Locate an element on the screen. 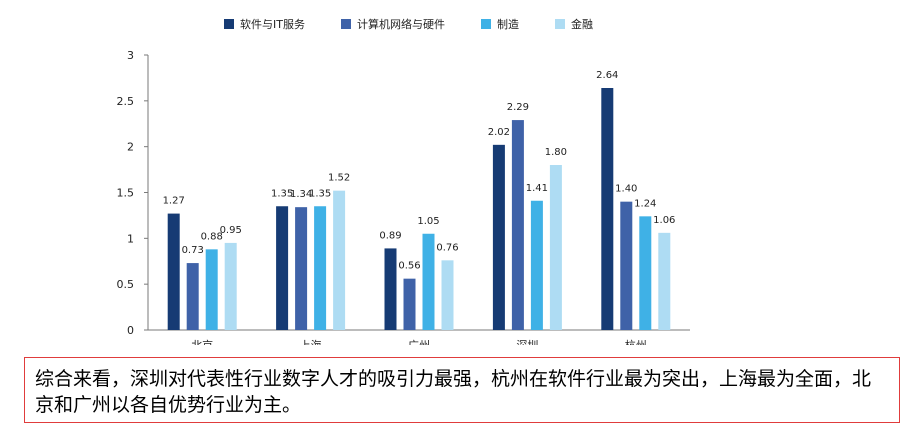 The image size is (914, 443). legend-label-software: 软件与IT服务 is located at coordinates (272, 24).